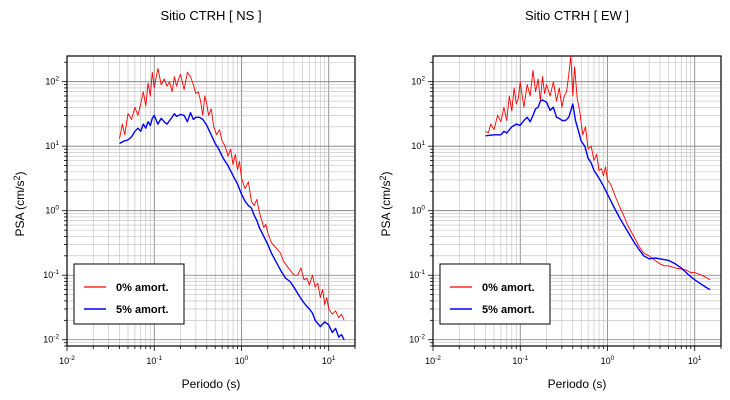 This screenshot has height=400, width=730. I want to click on series-line-5pct, so click(598, 195).